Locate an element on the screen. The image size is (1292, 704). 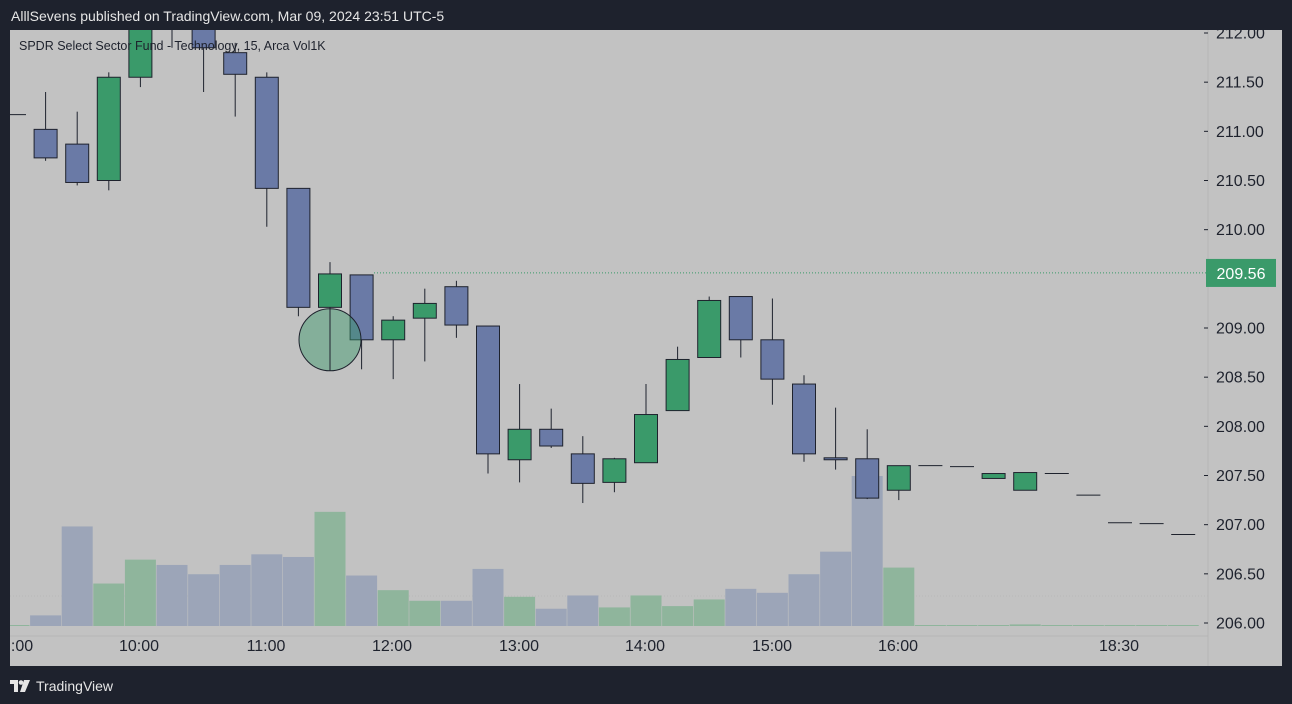
last-price-label: 209.56 is located at coordinates (1241, 274).